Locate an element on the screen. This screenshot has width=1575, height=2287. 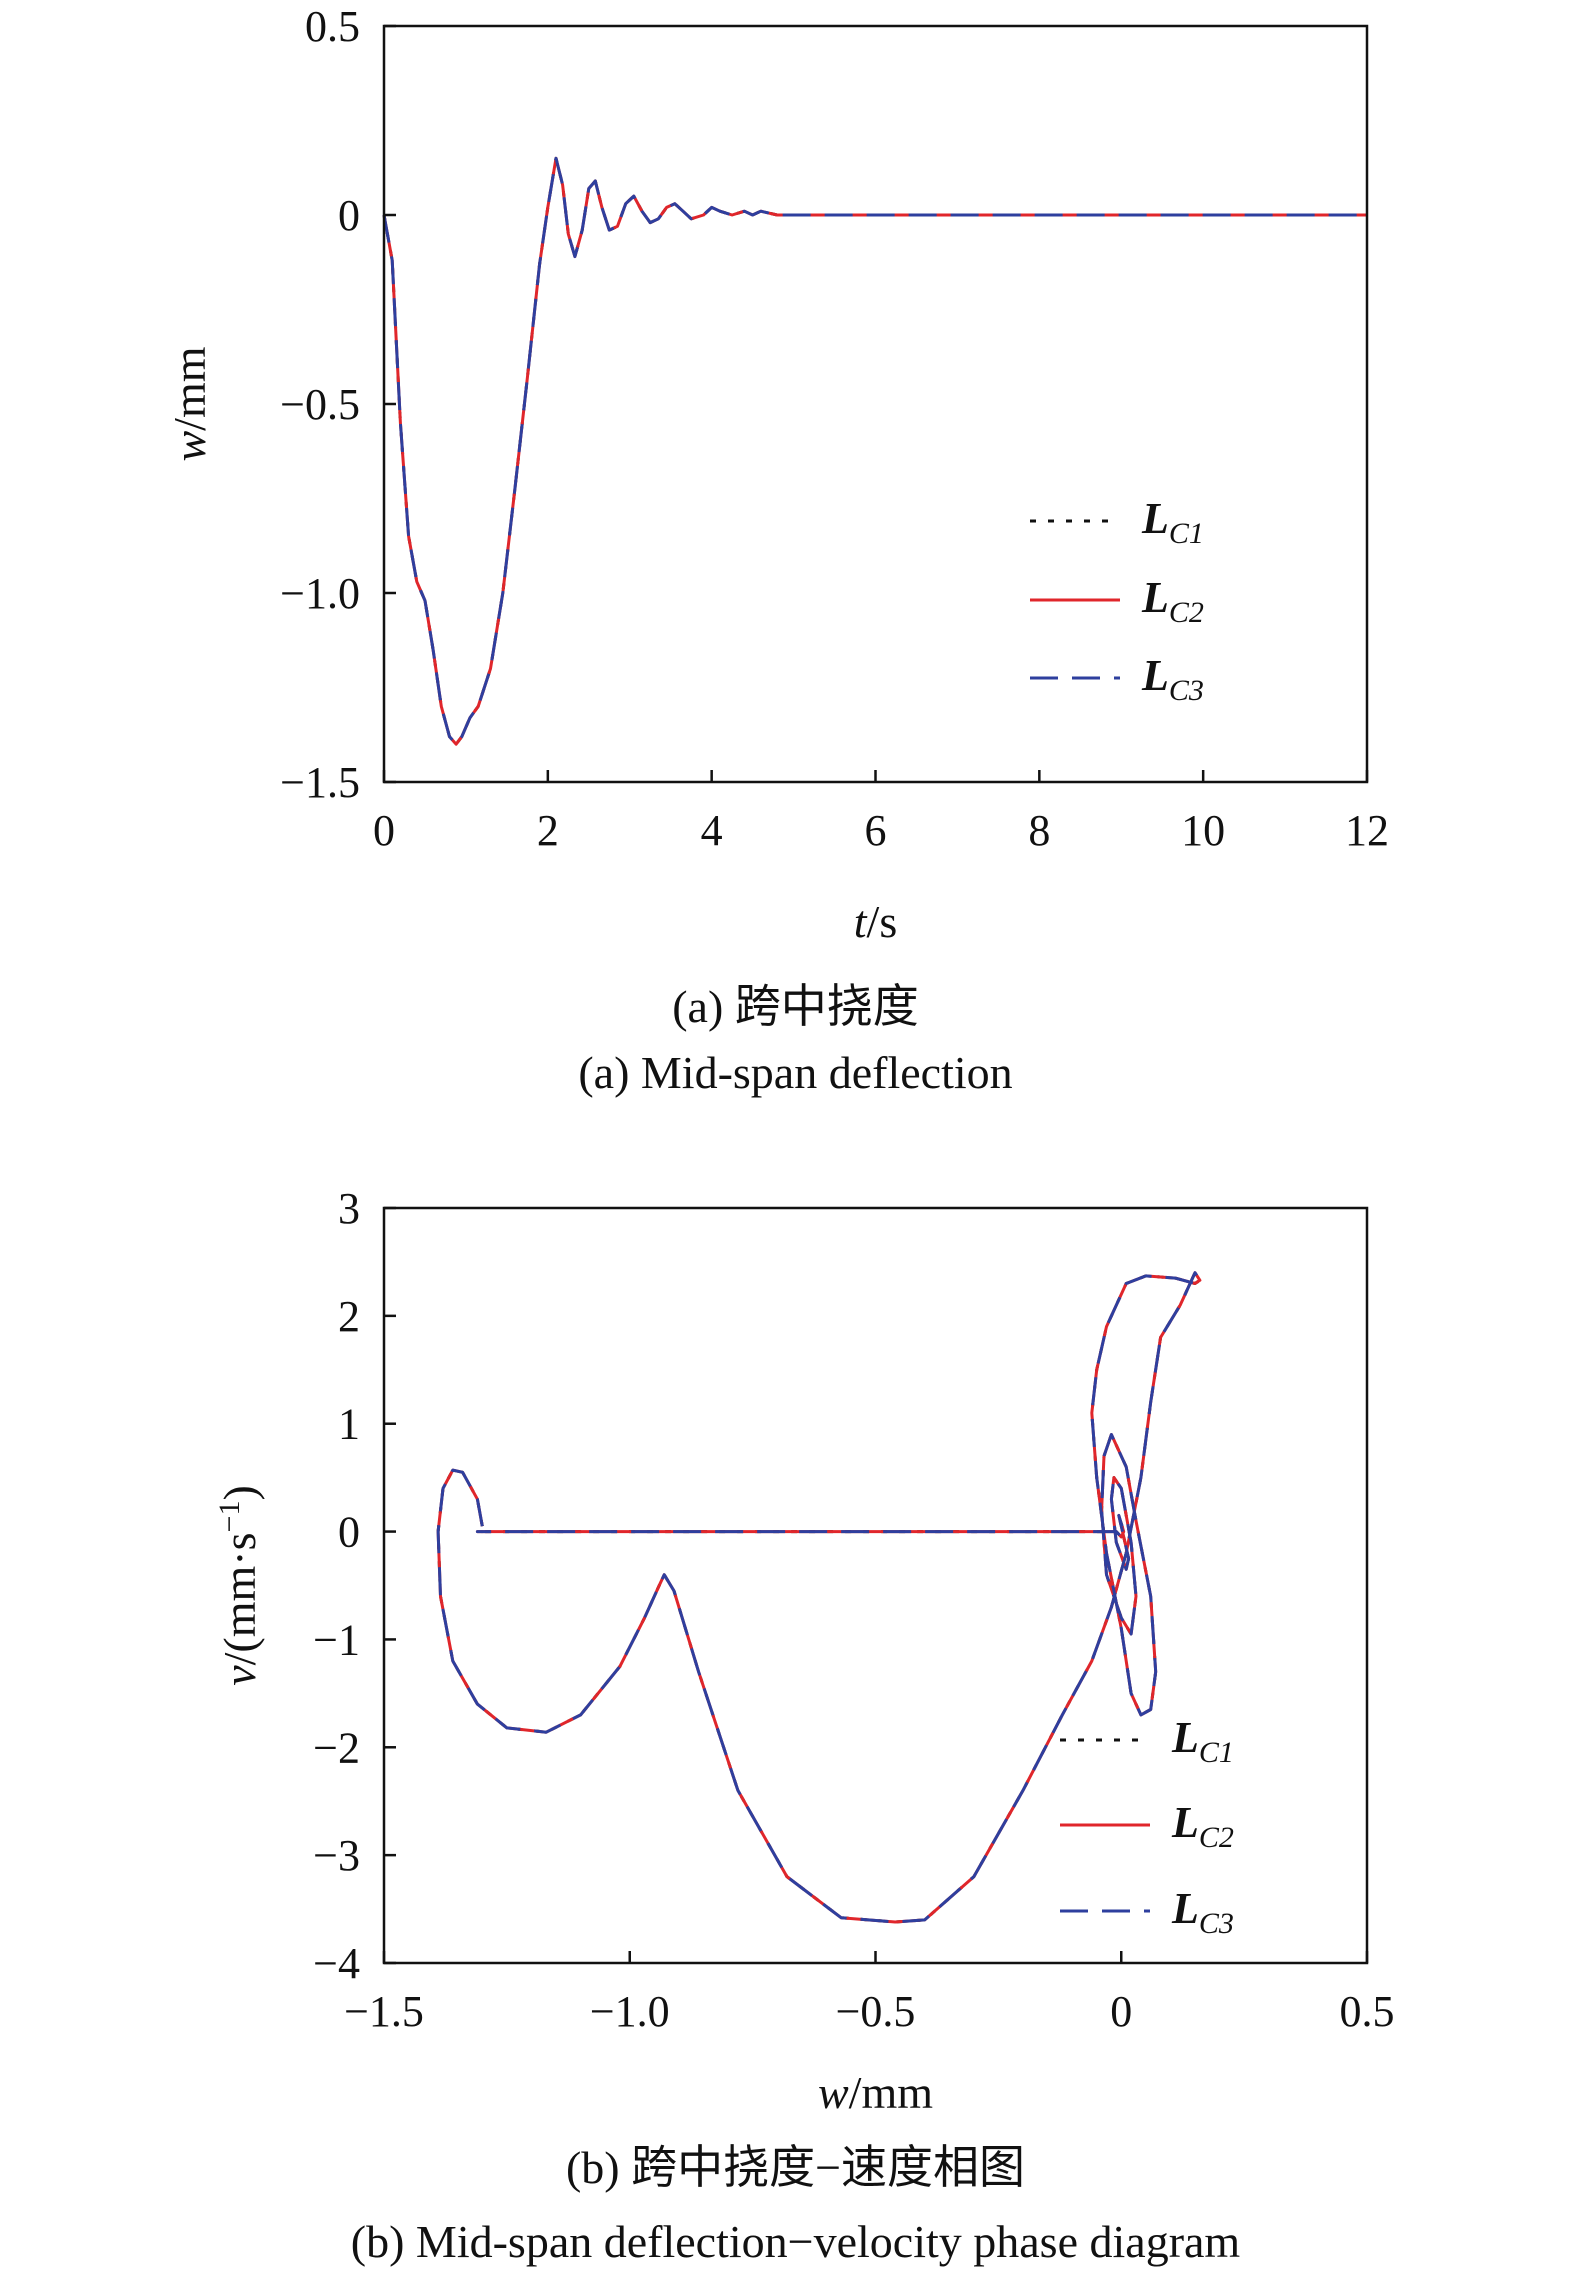
y-tick-label: −1 is located at coordinates (336, 1639).